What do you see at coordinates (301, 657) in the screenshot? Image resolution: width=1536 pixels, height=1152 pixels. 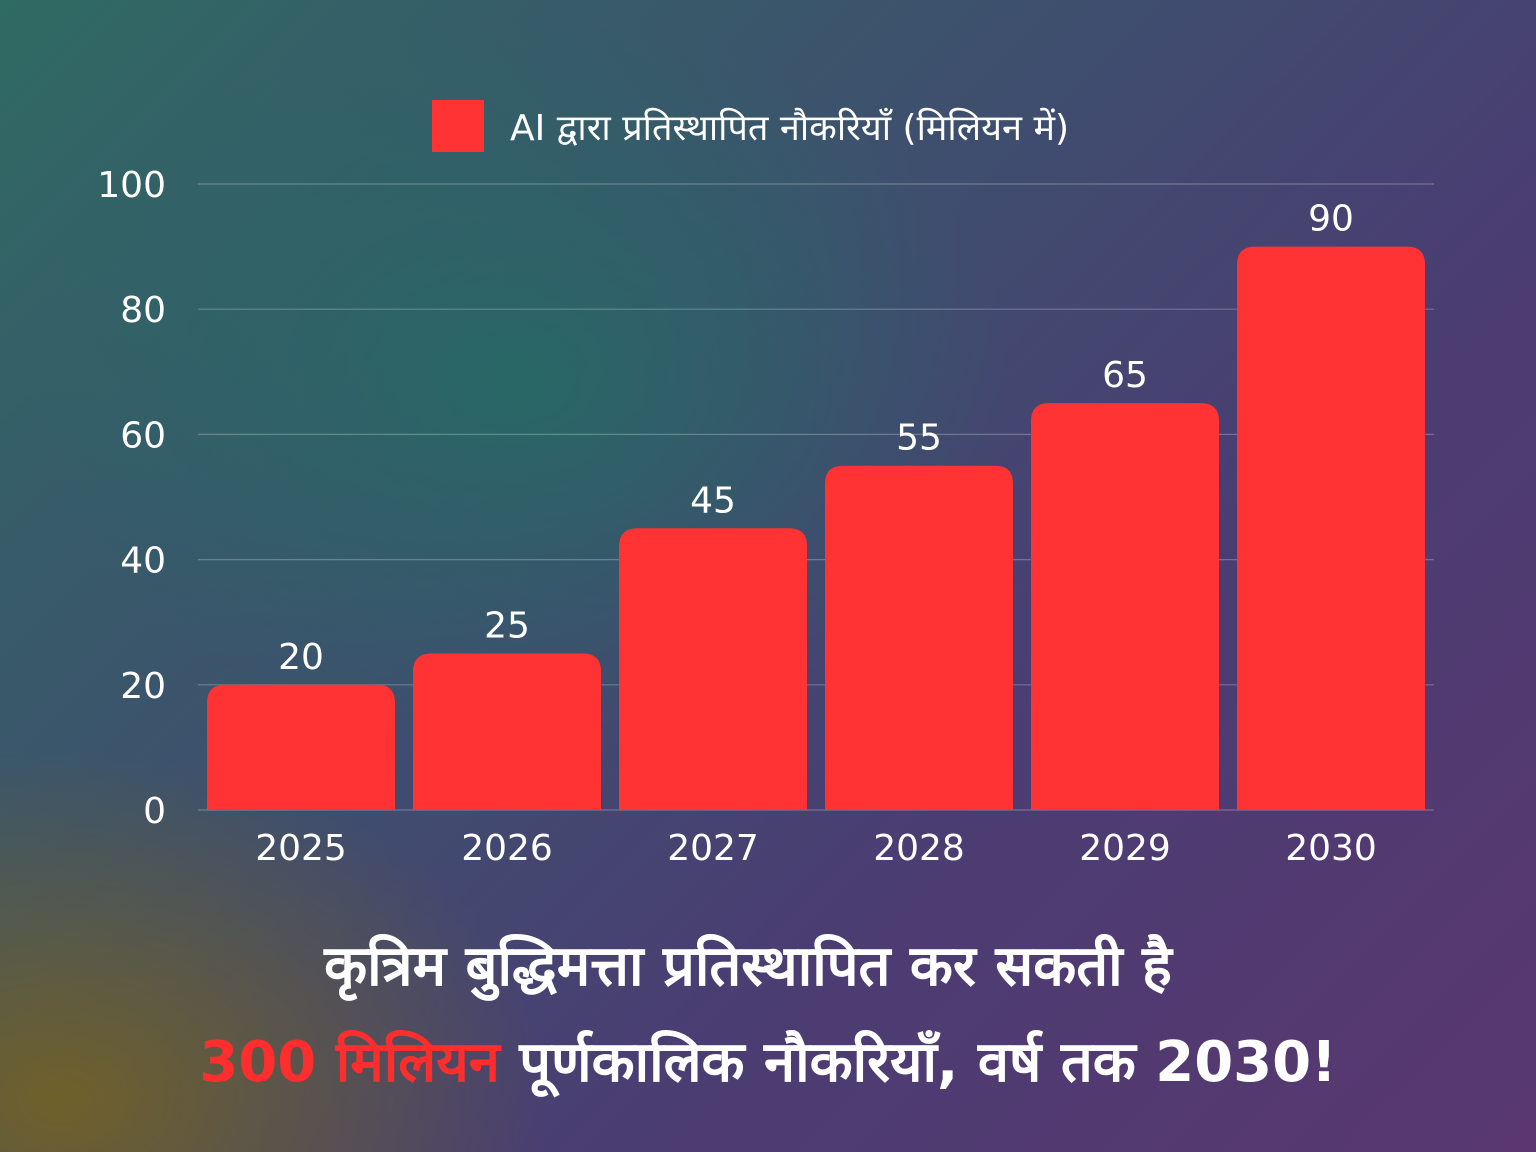 I see `data-label: 20` at bounding box center [301, 657].